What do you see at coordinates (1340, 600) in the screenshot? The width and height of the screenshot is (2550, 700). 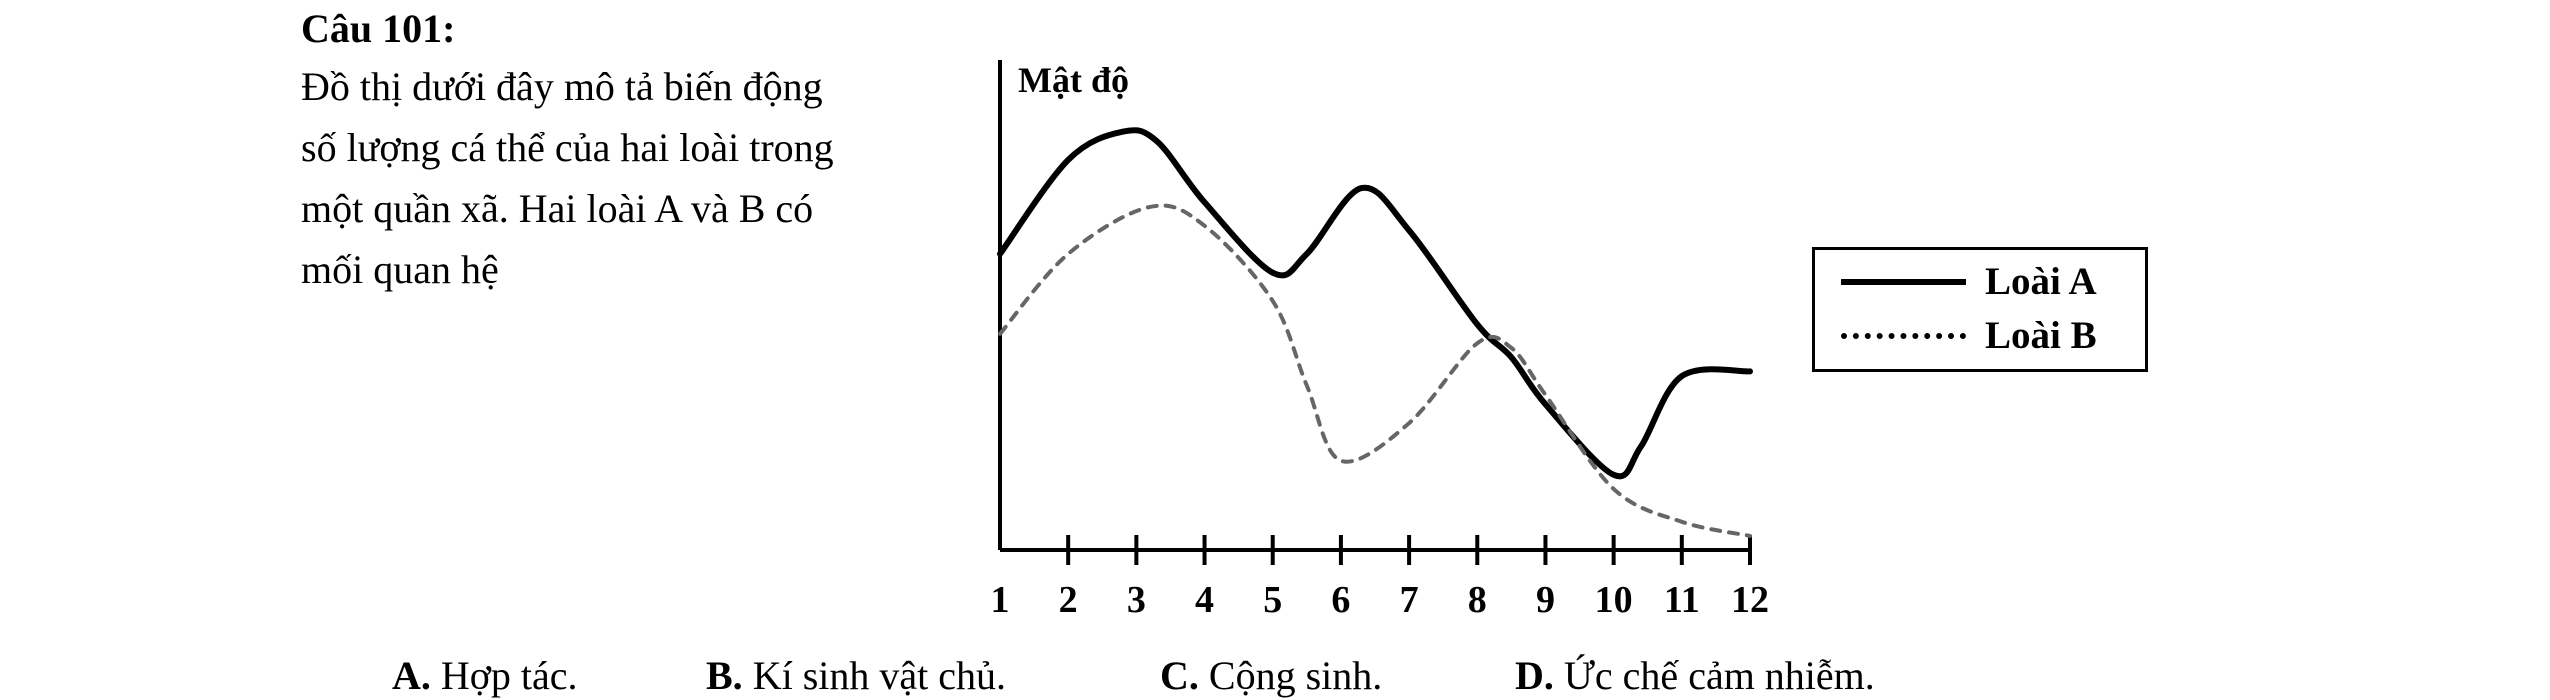 I see `x-tick-label: 6` at bounding box center [1340, 600].